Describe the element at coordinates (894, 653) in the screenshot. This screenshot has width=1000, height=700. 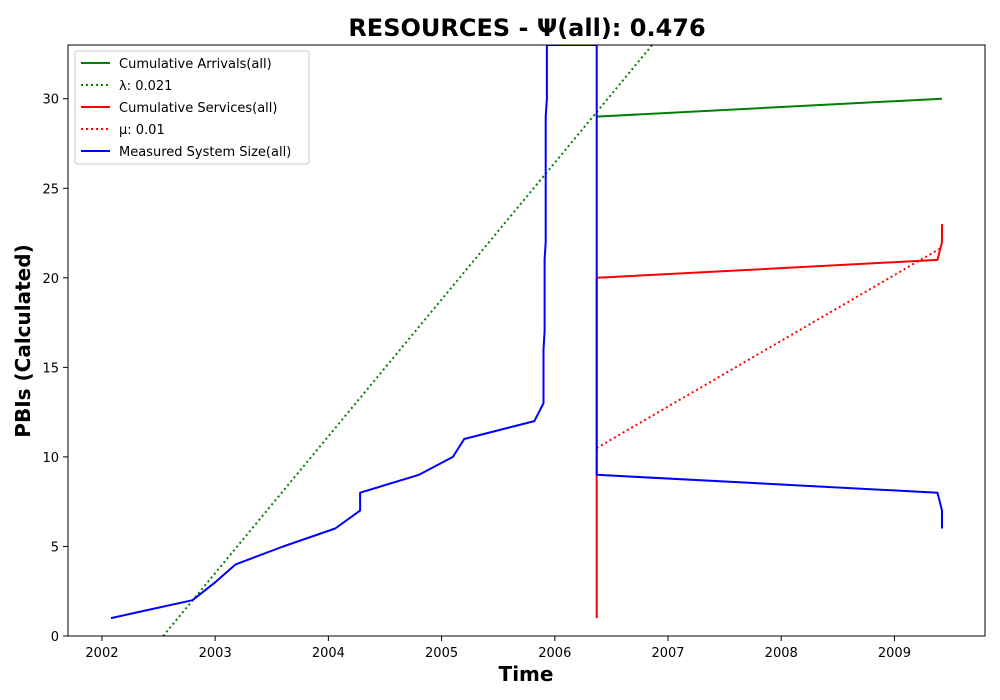
I see `x-tick-label: 2009` at that location.